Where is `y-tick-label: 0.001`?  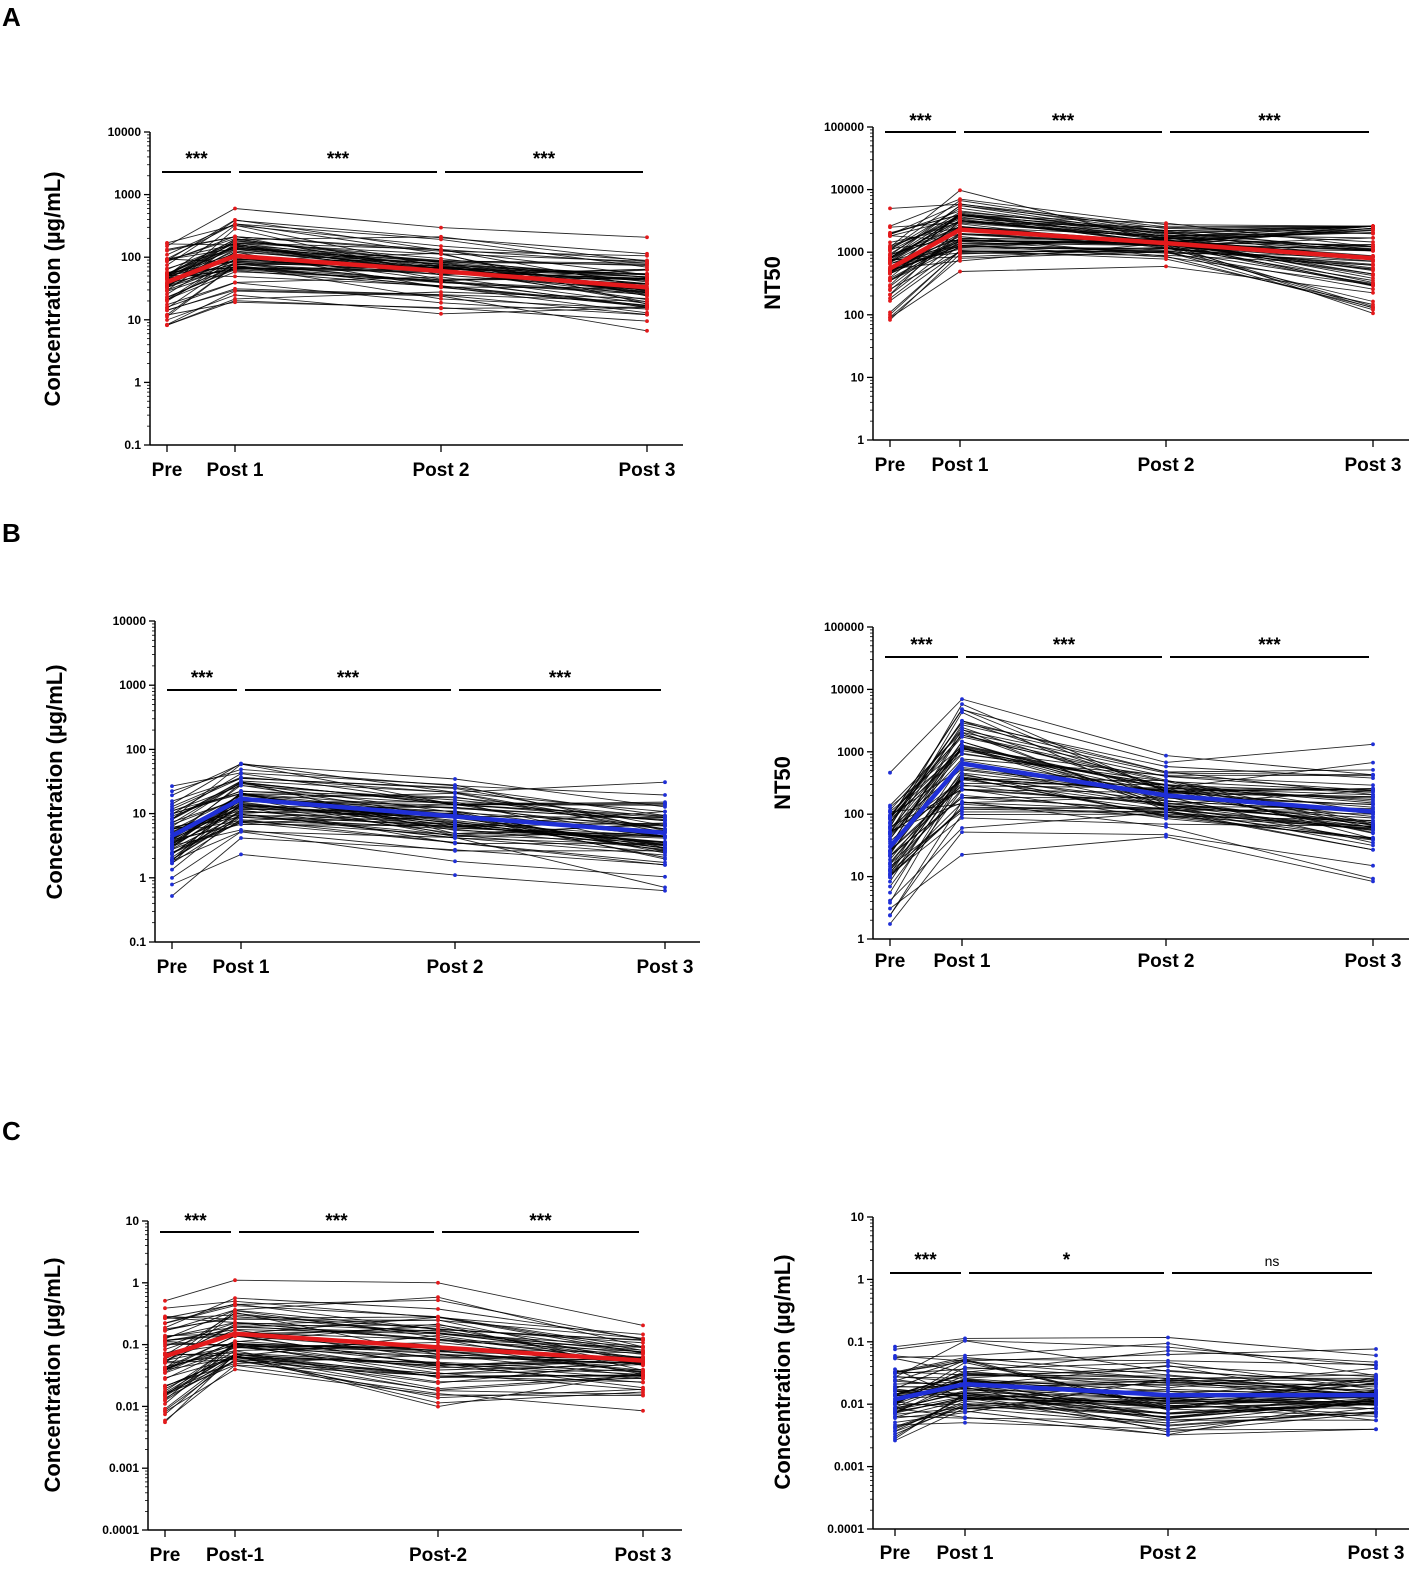 y-tick-label: 0.001 is located at coordinates (124, 1468).